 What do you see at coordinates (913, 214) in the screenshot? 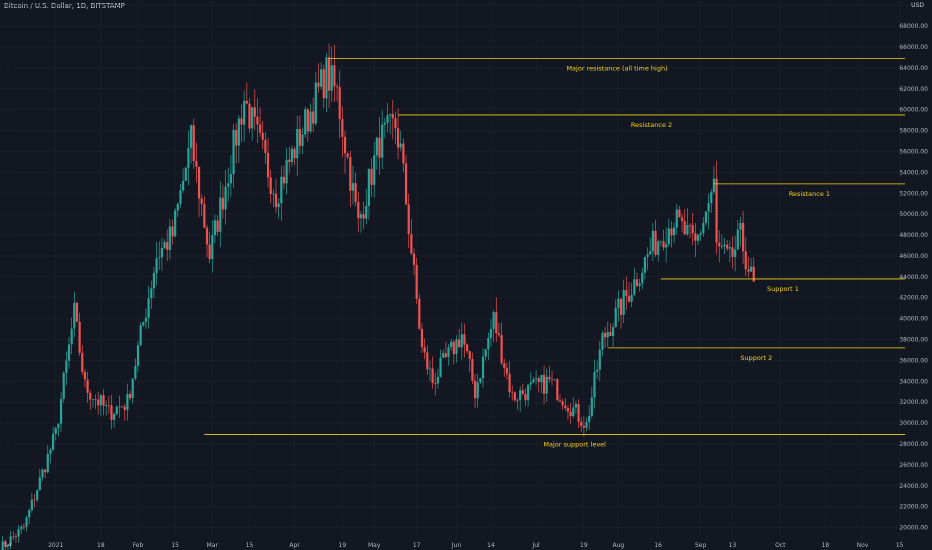
I see `price-tick-label: 50000.00` at bounding box center [913, 214].